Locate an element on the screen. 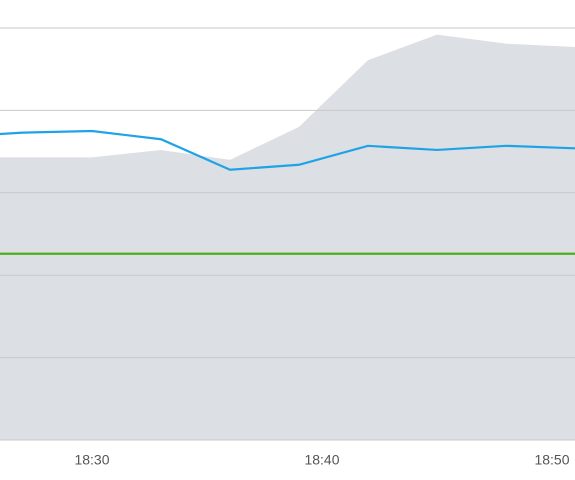 This screenshot has height=480, width=575. x-tick-label: 18:40 is located at coordinates (321, 460).